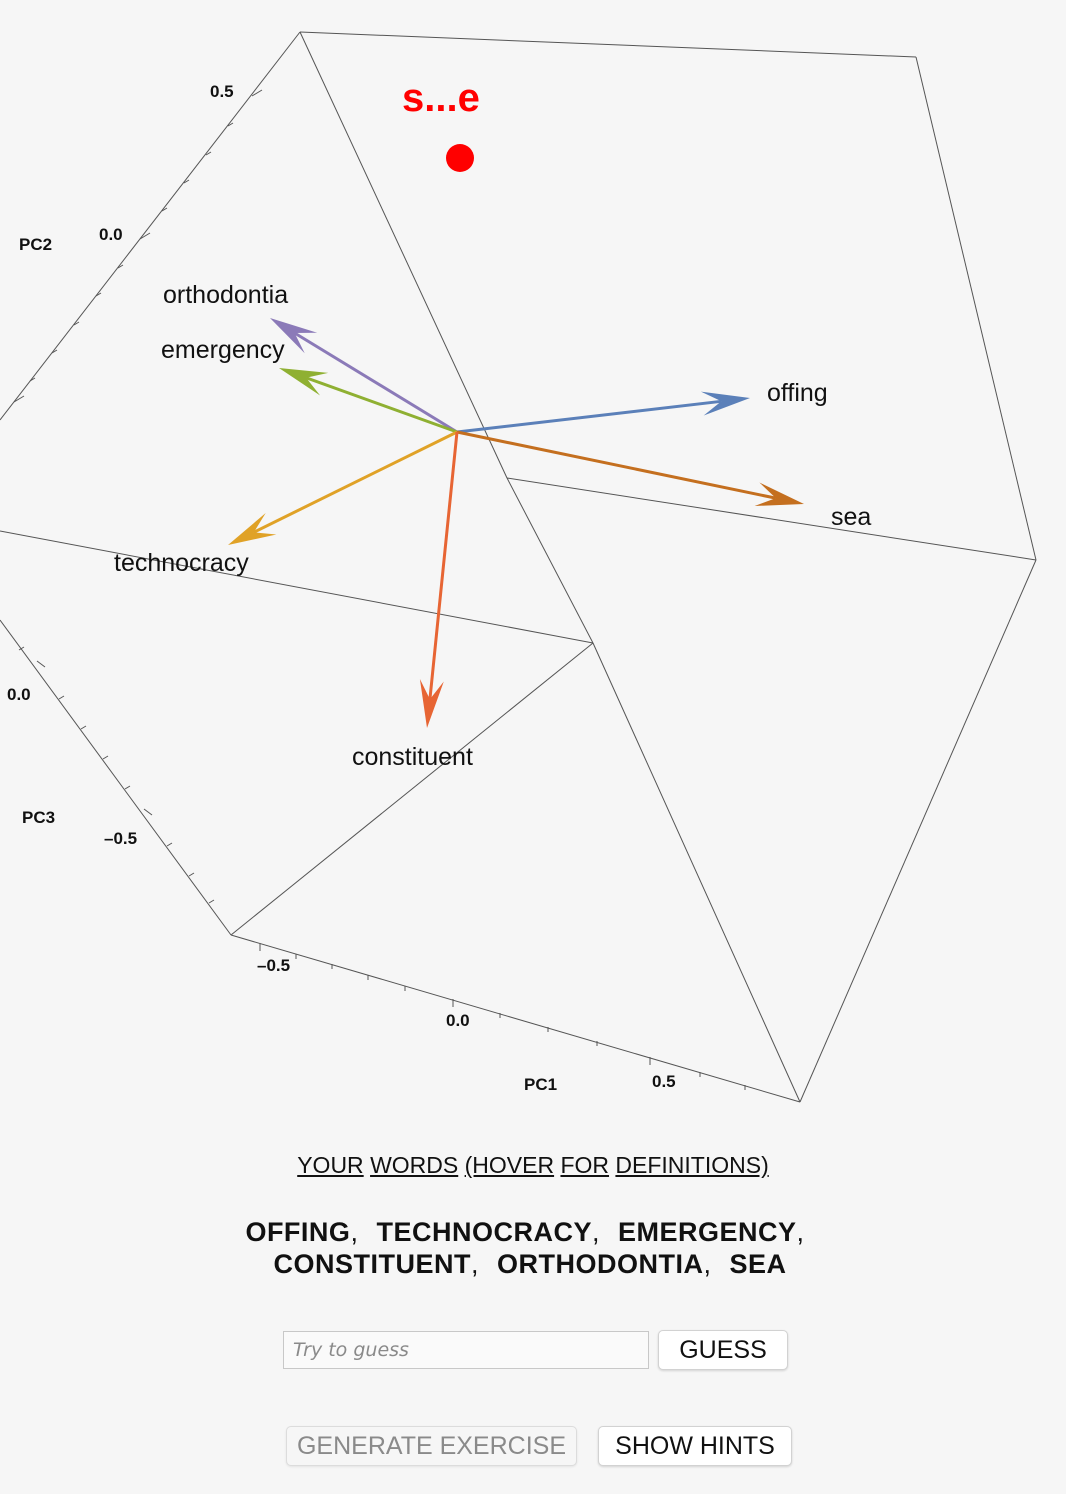 This screenshot has width=1066, height=1494. What do you see at coordinates (355, 482) in the screenshot?
I see `vector-line-technocracy` at bounding box center [355, 482].